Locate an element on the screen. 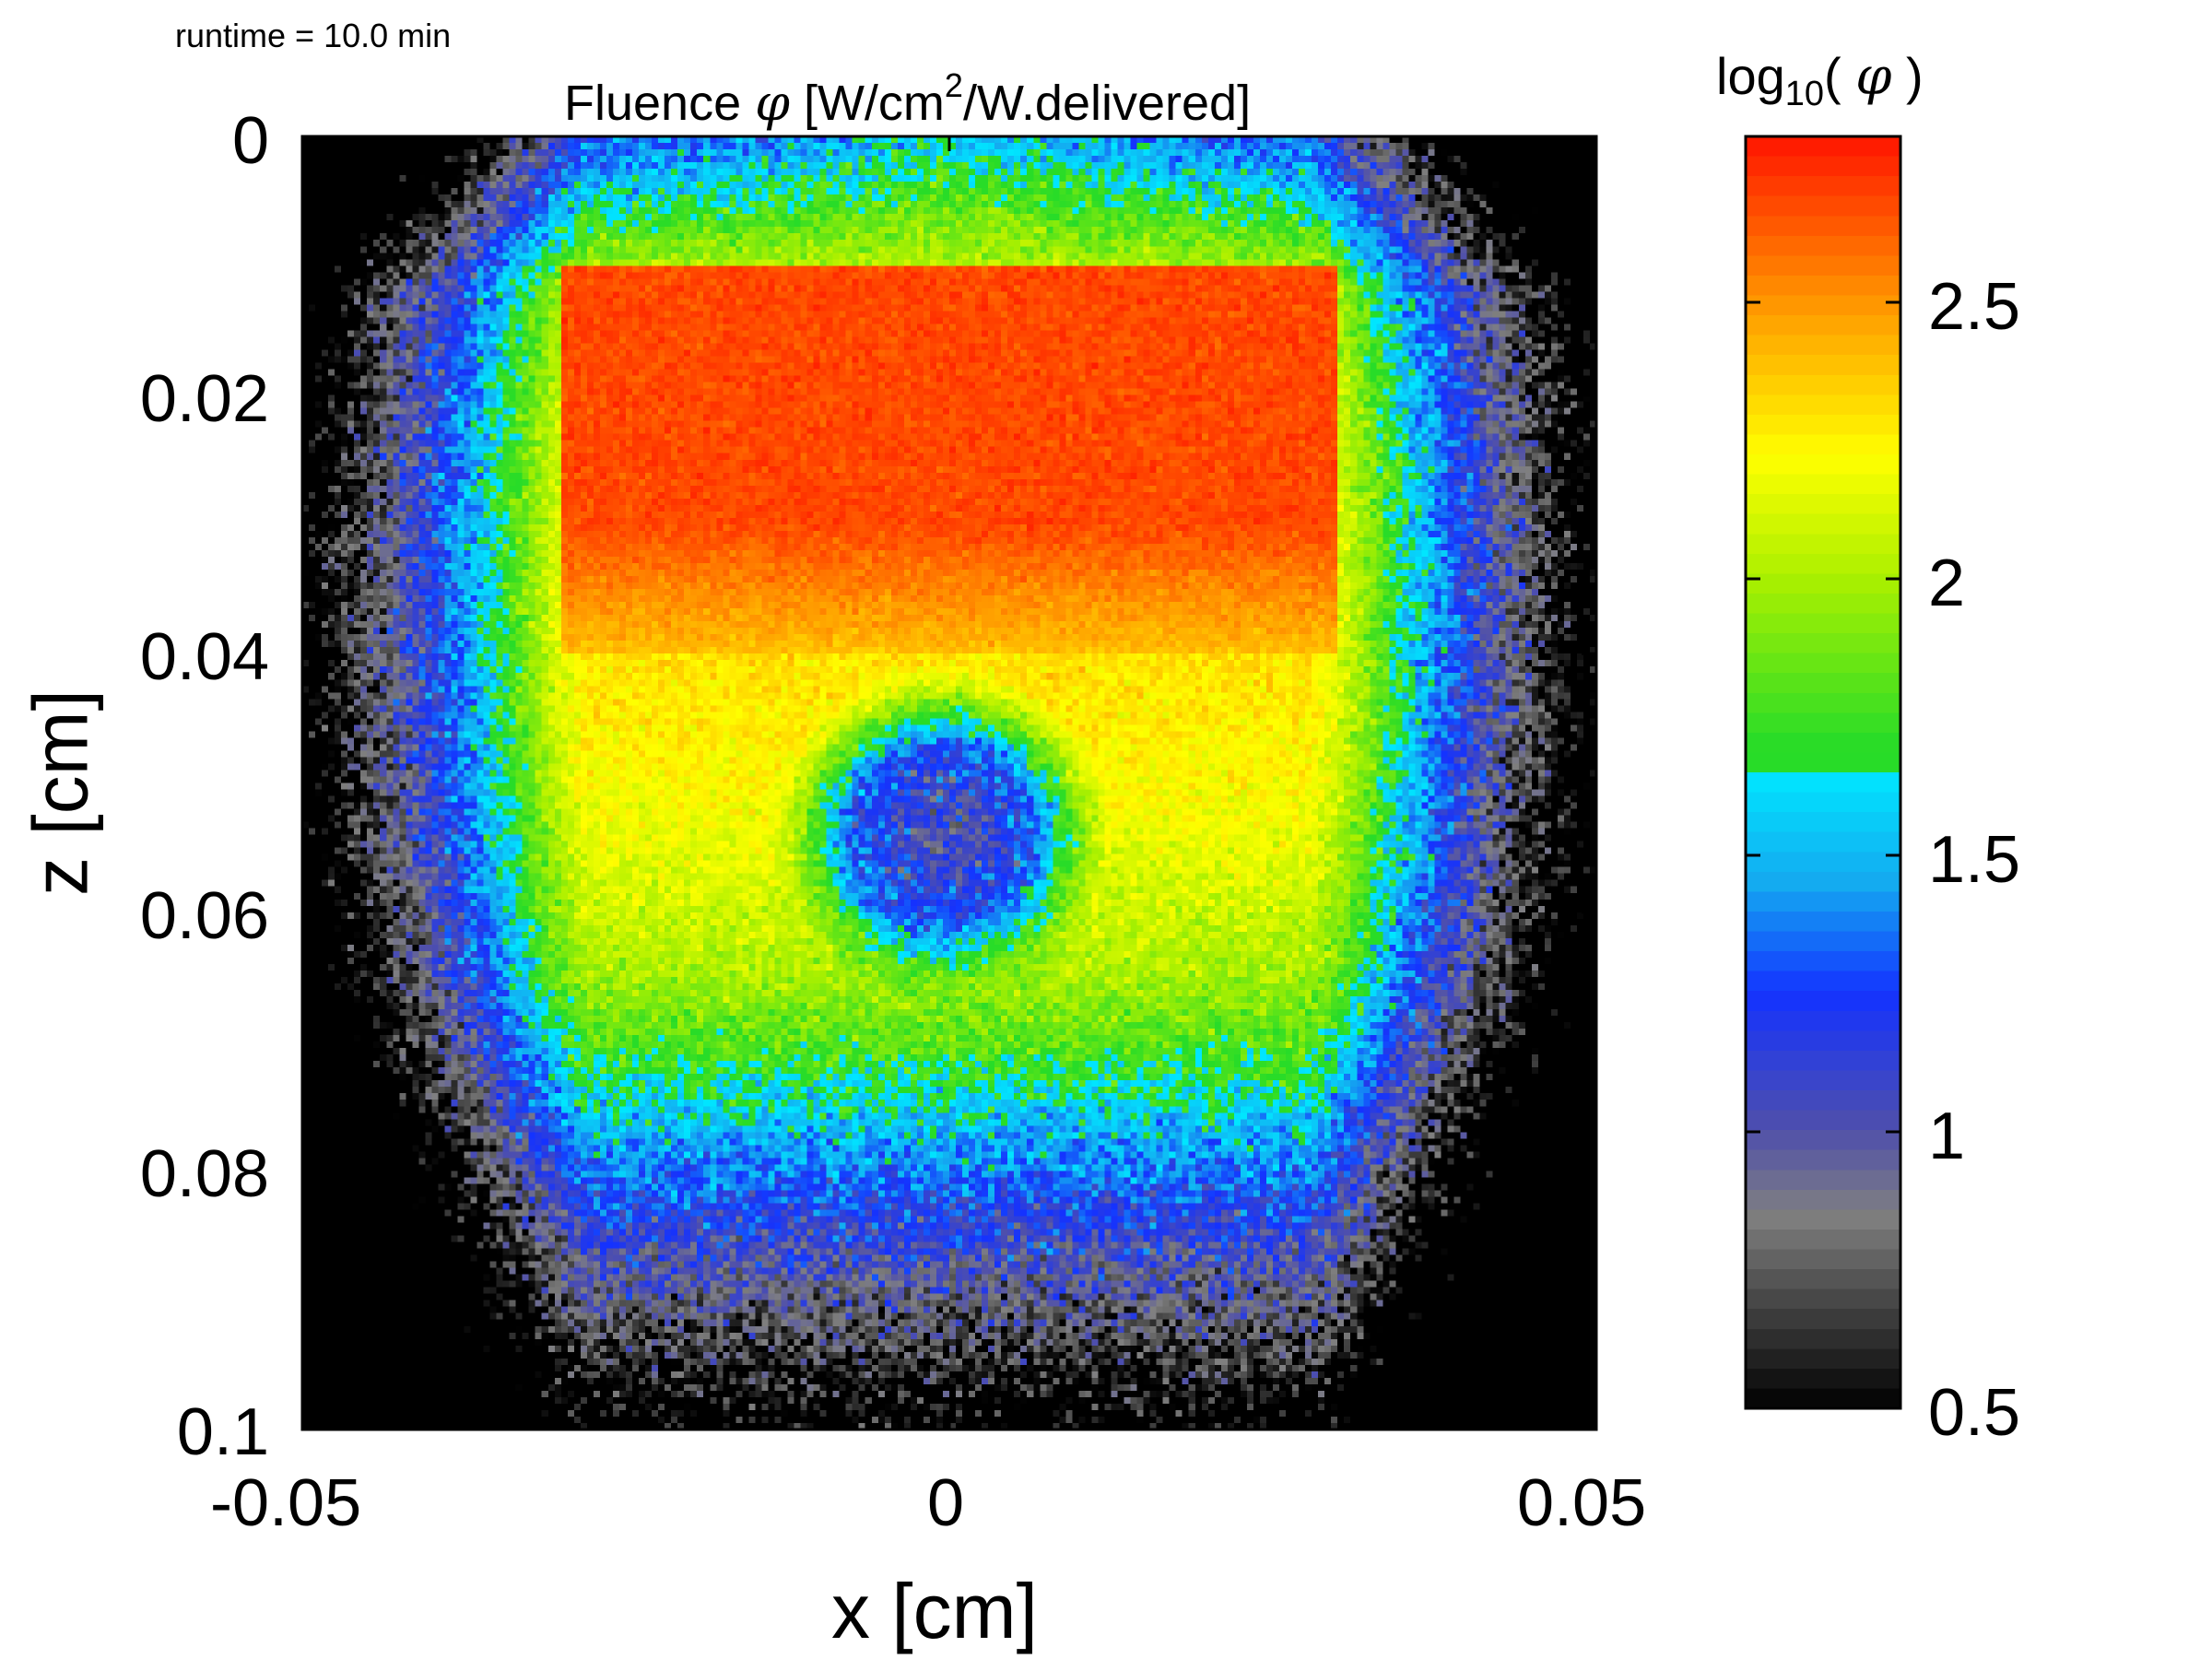 The height and width of the screenshot is (1659, 2212). colorbar-label-sub: 10 is located at coordinates (1804, 94).